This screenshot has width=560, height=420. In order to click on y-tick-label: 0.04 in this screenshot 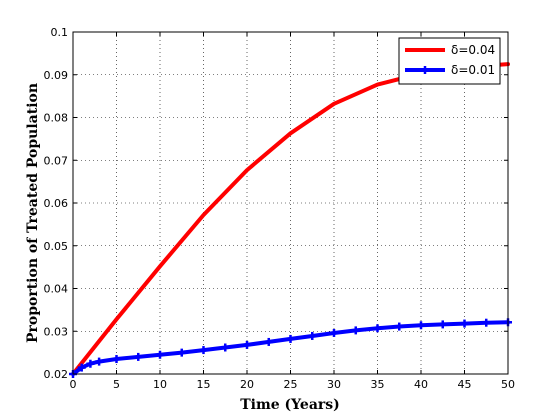, I will do `click(56, 289)`.